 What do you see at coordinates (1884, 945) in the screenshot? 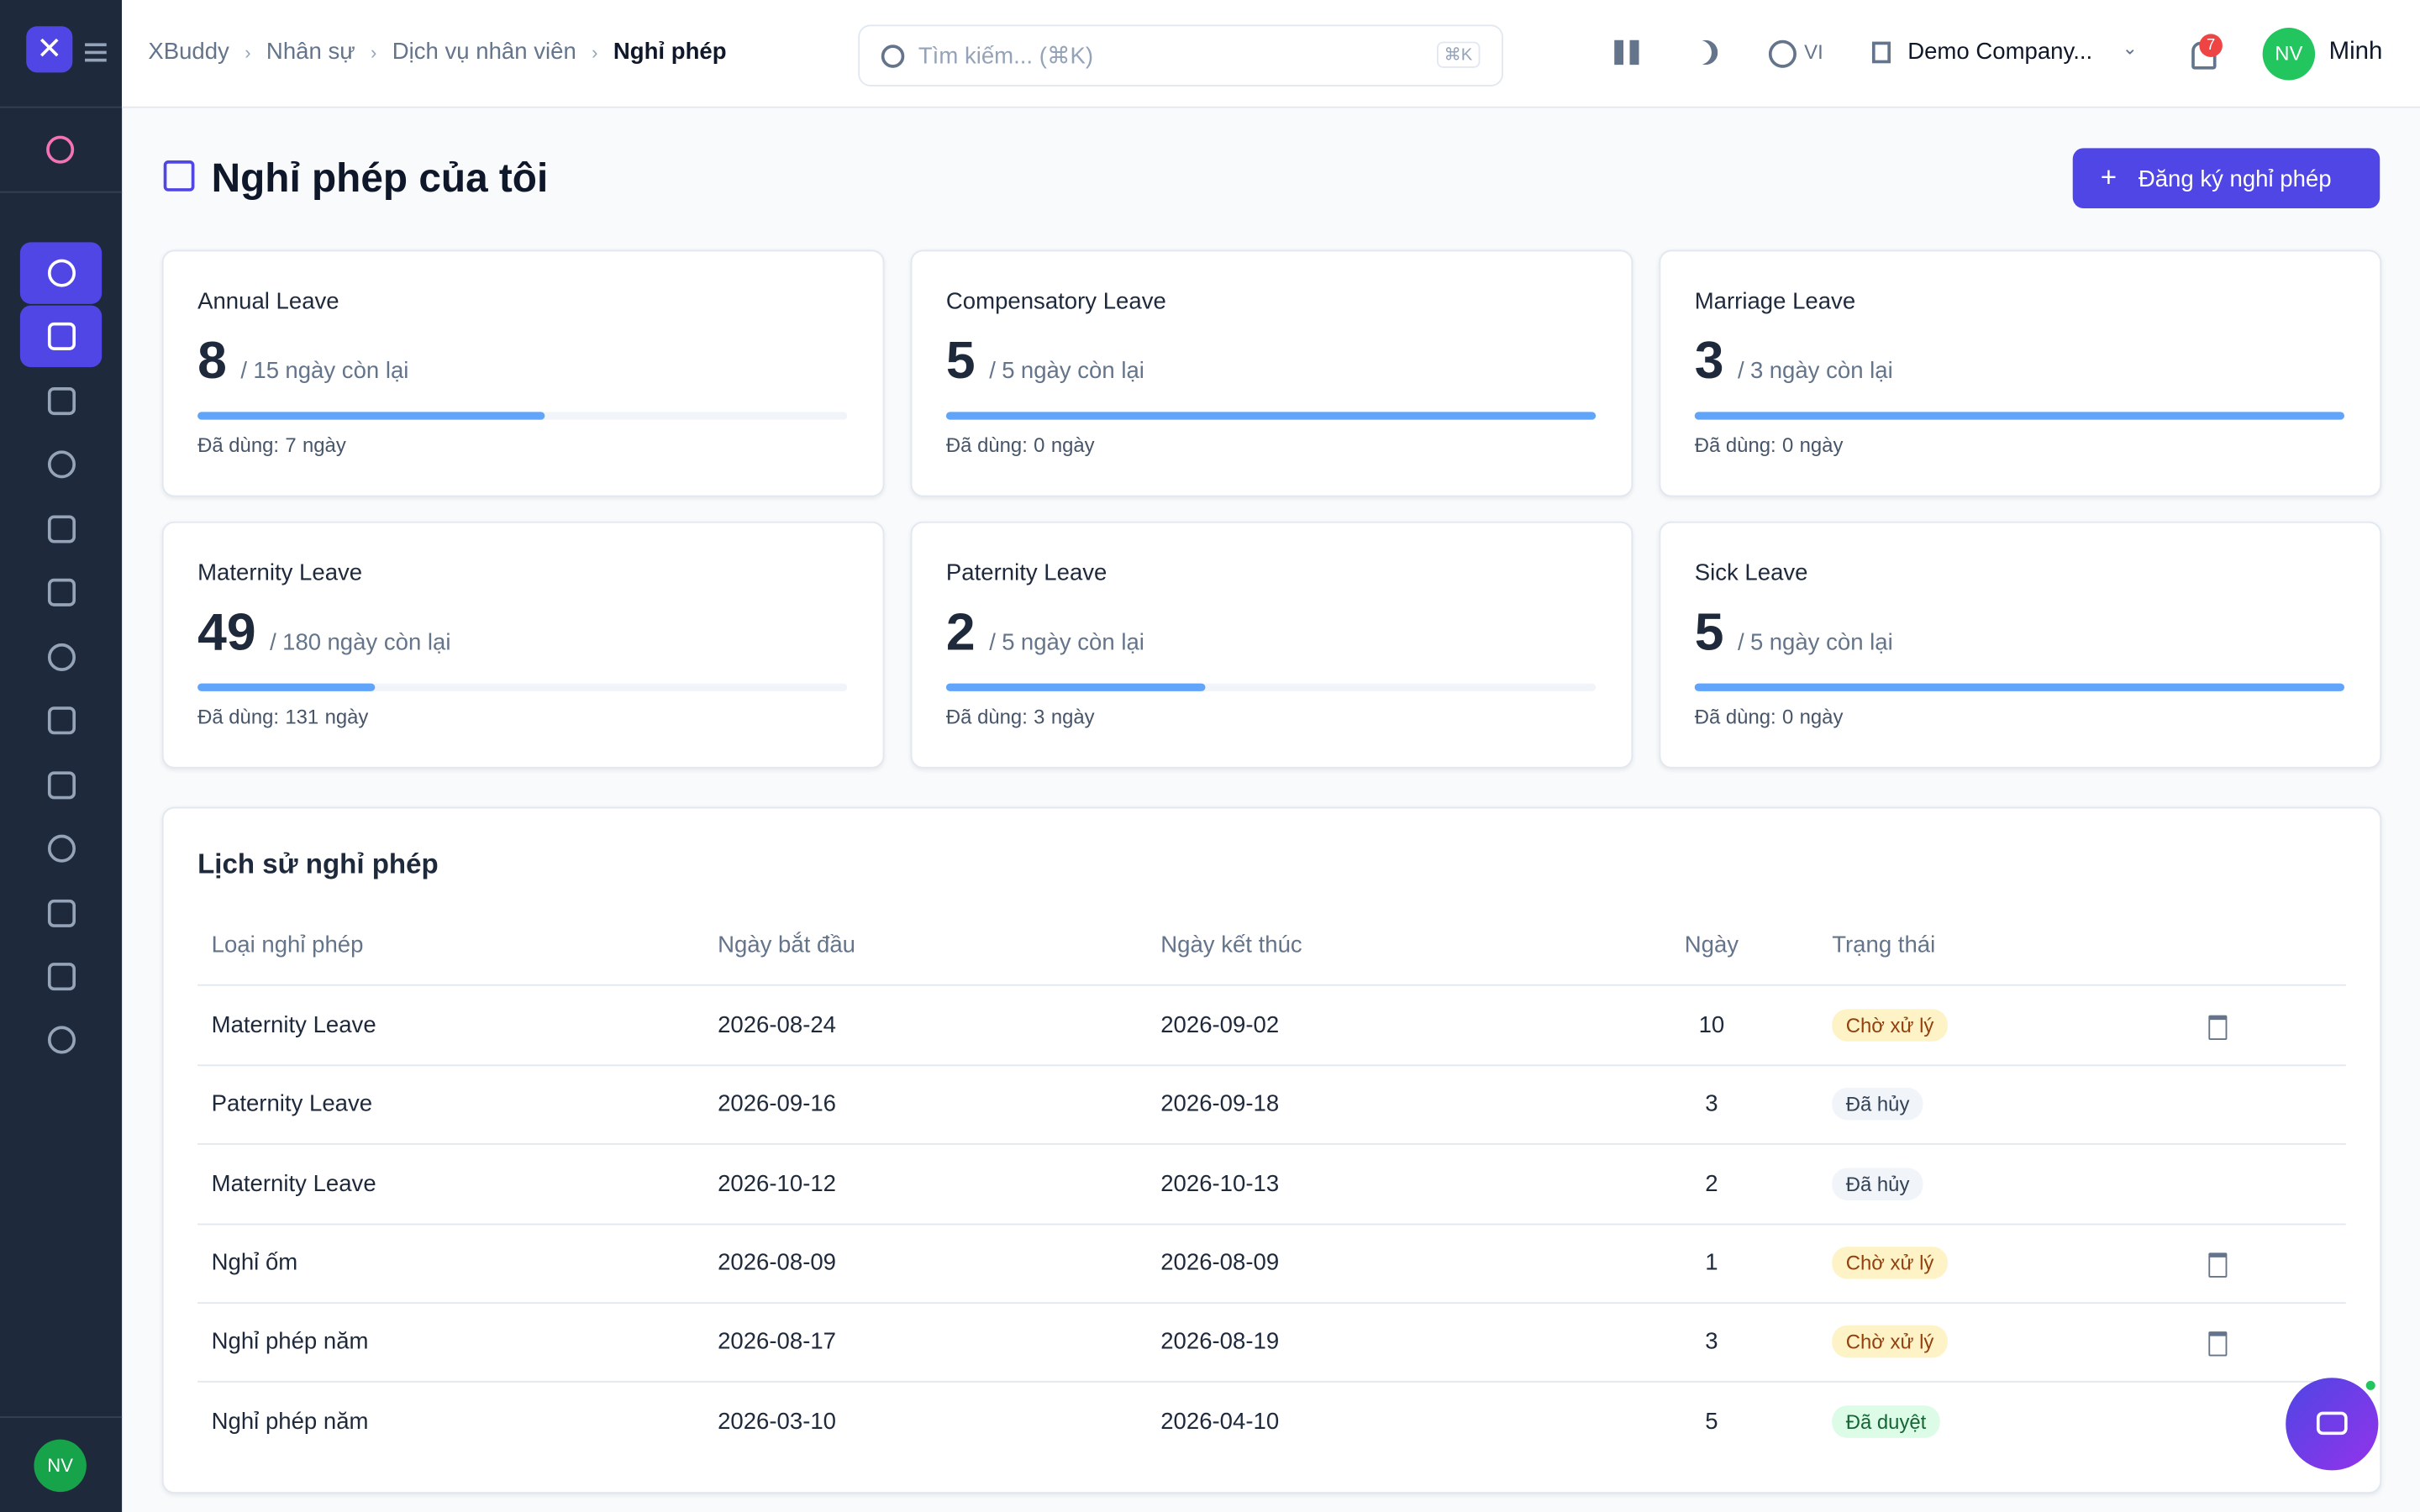
I see `column-header: Trạng thái` at bounding box center [1884, 945].